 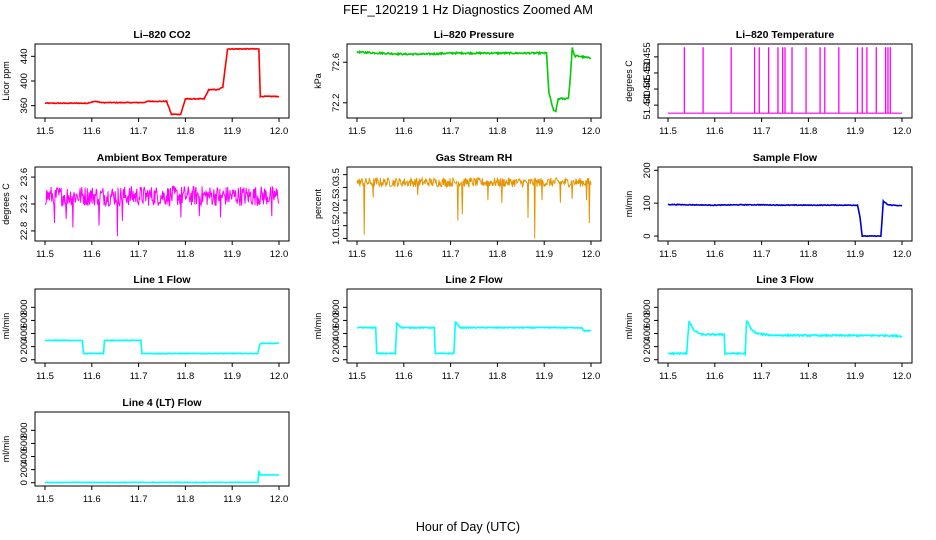 I want to click on y-tick-label: 23.6, so click(x=24, y=177).